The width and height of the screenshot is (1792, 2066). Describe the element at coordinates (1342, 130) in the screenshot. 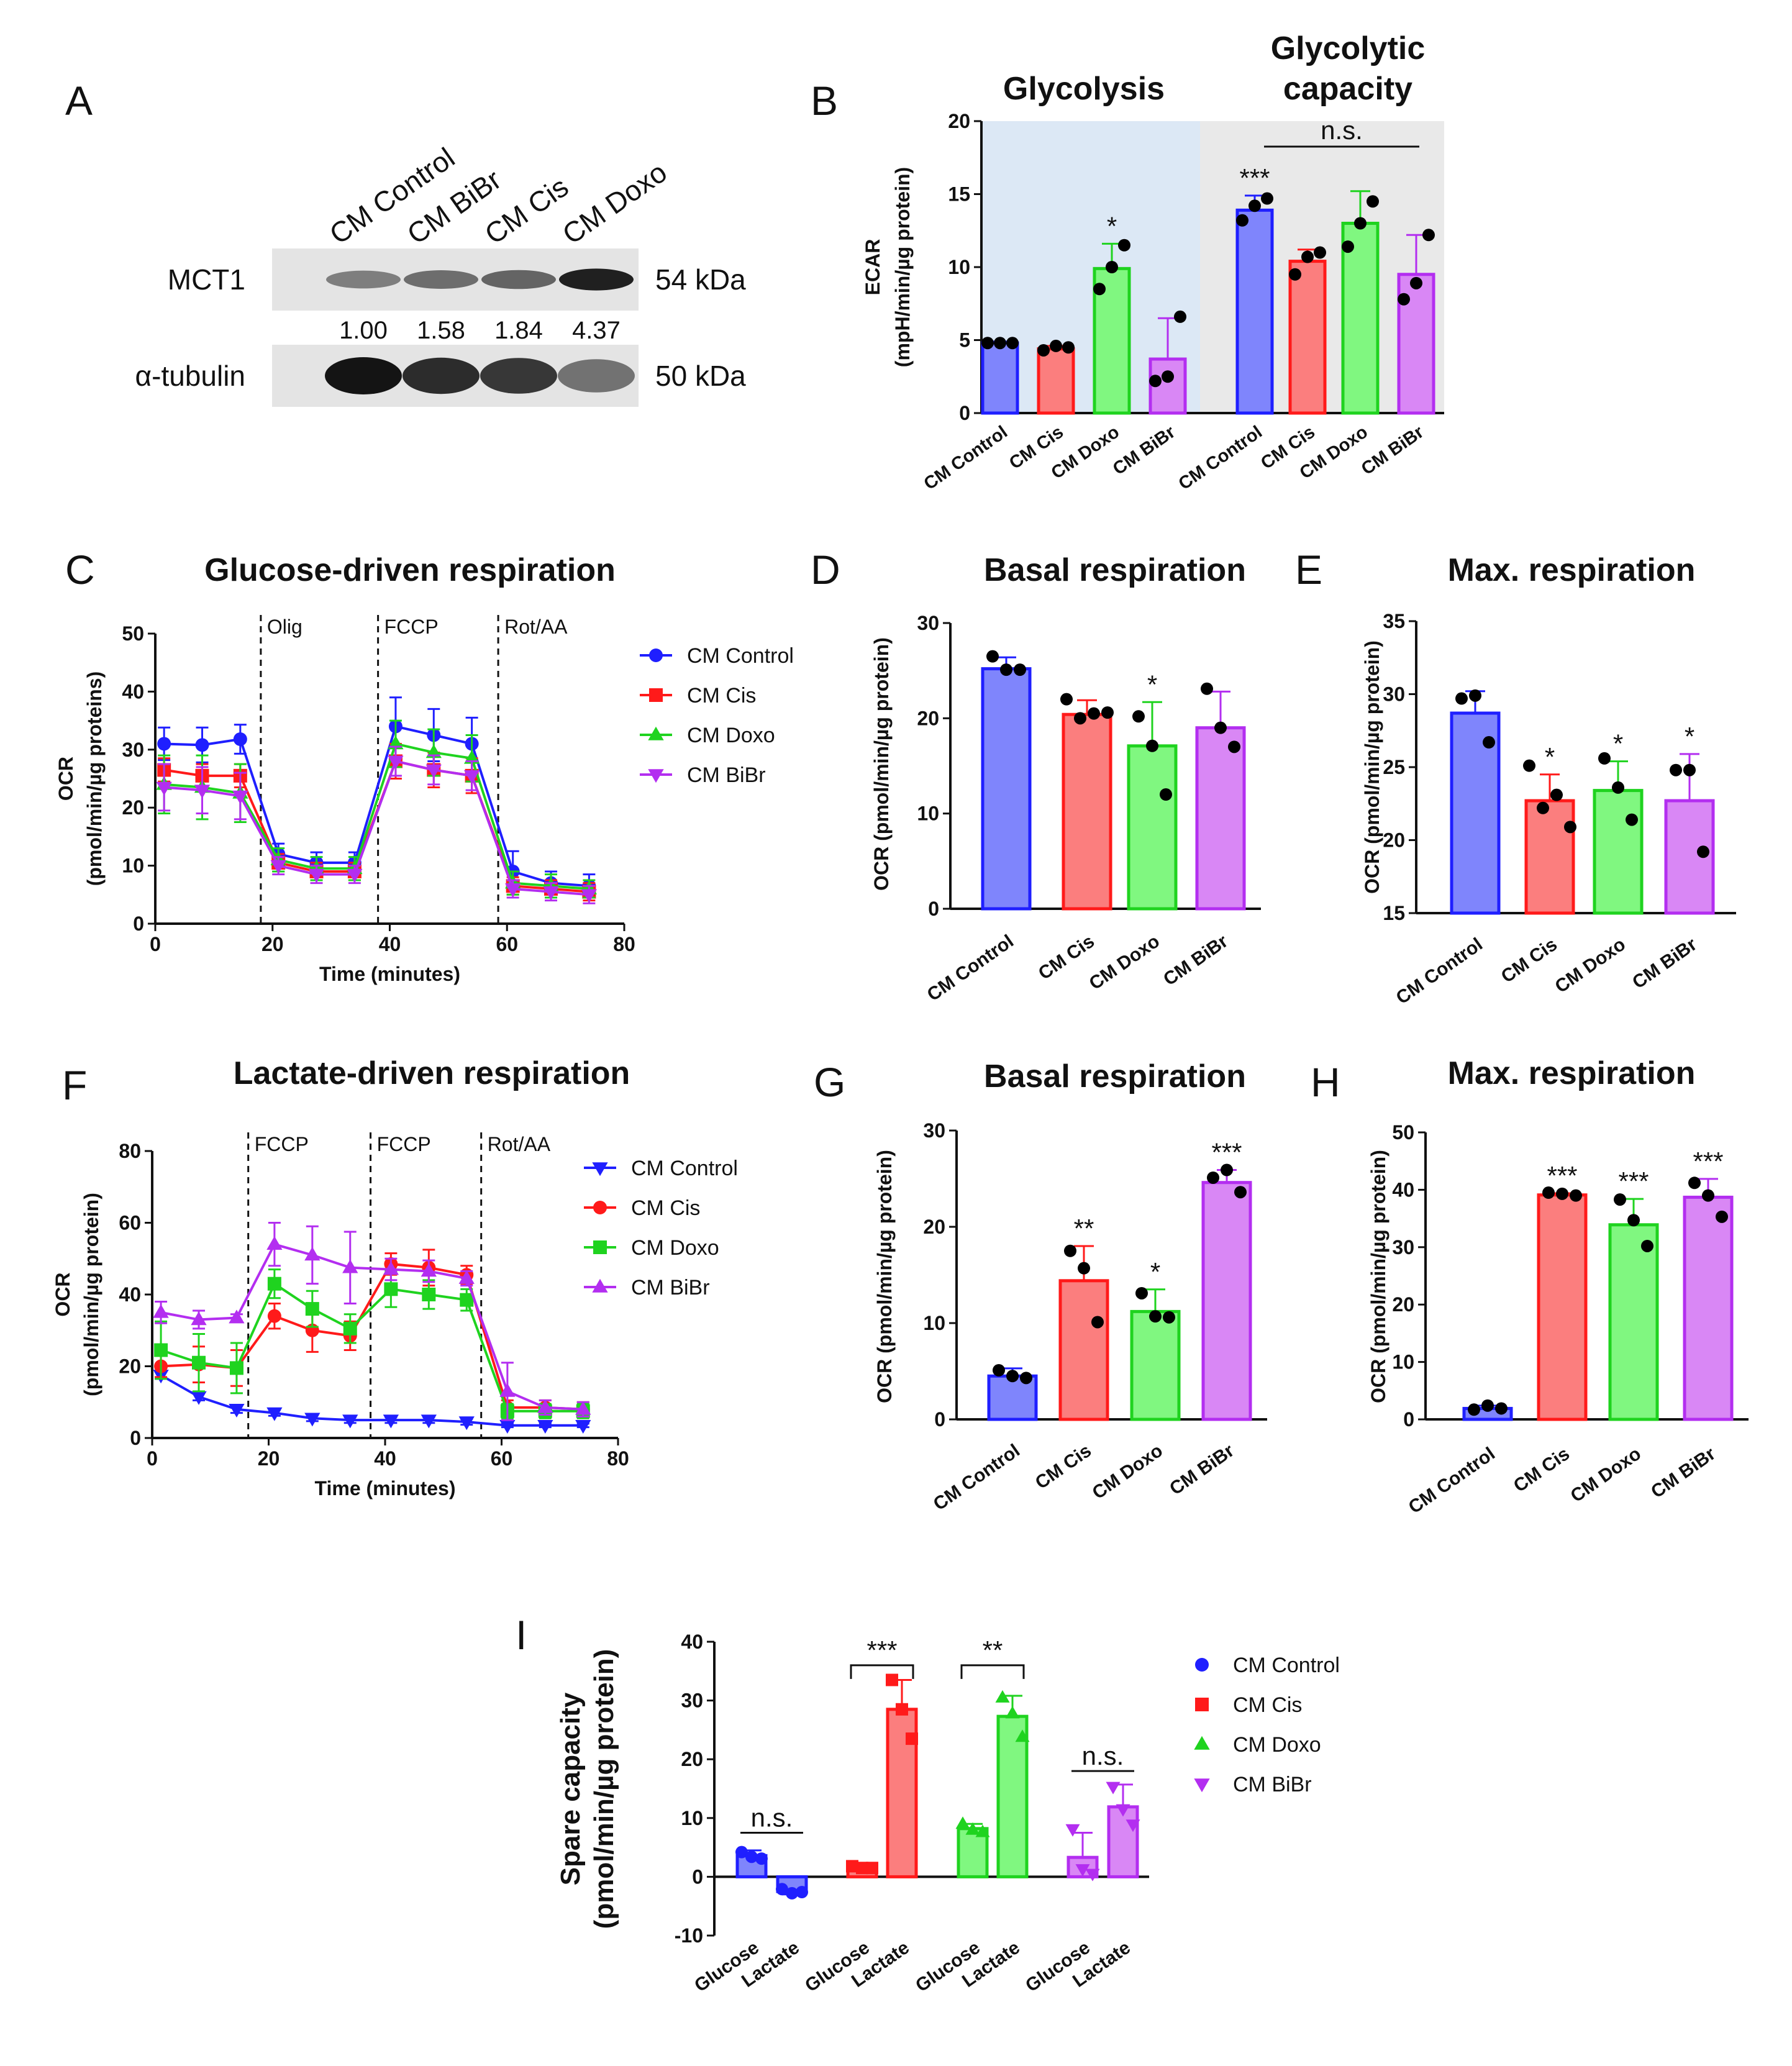

I see `bracket-label: n.s.` at that location.